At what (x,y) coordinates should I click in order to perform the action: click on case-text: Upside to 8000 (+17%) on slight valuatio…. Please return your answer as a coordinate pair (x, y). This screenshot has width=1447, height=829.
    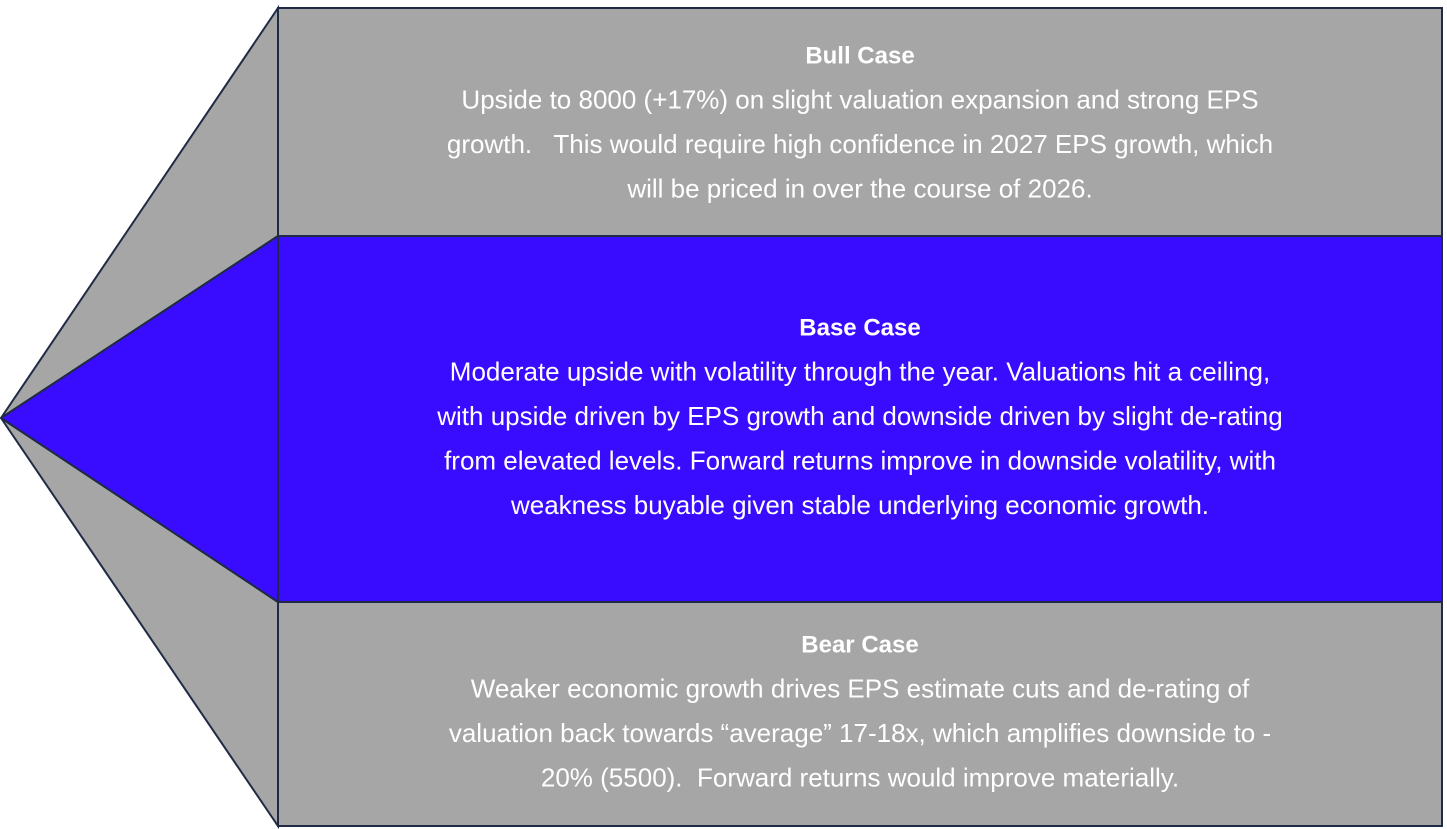
    Looking at the image, I should click on (859, 99).